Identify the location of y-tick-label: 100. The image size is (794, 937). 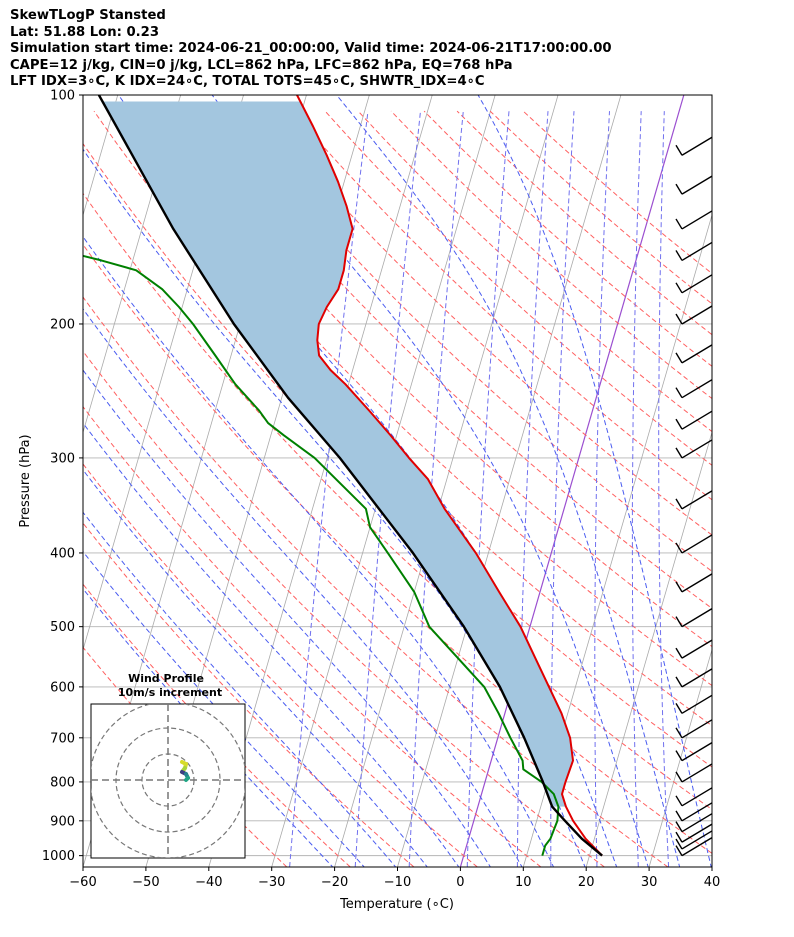
(62, 96).